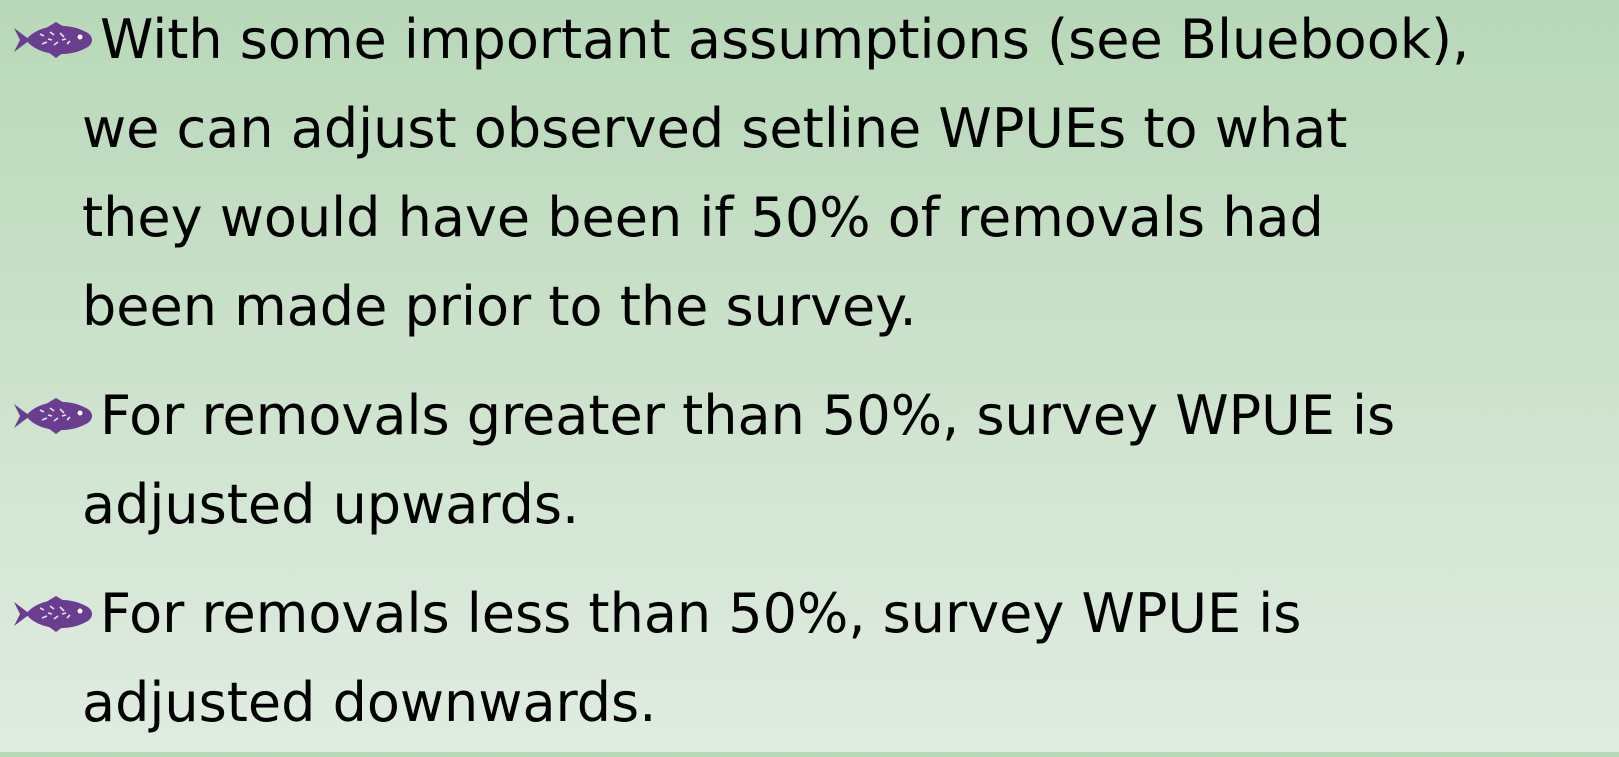  Describe the element at coordinates (499, 306) in the screenshot. I see `bullet-text: been made prior to the survey.` at that location.